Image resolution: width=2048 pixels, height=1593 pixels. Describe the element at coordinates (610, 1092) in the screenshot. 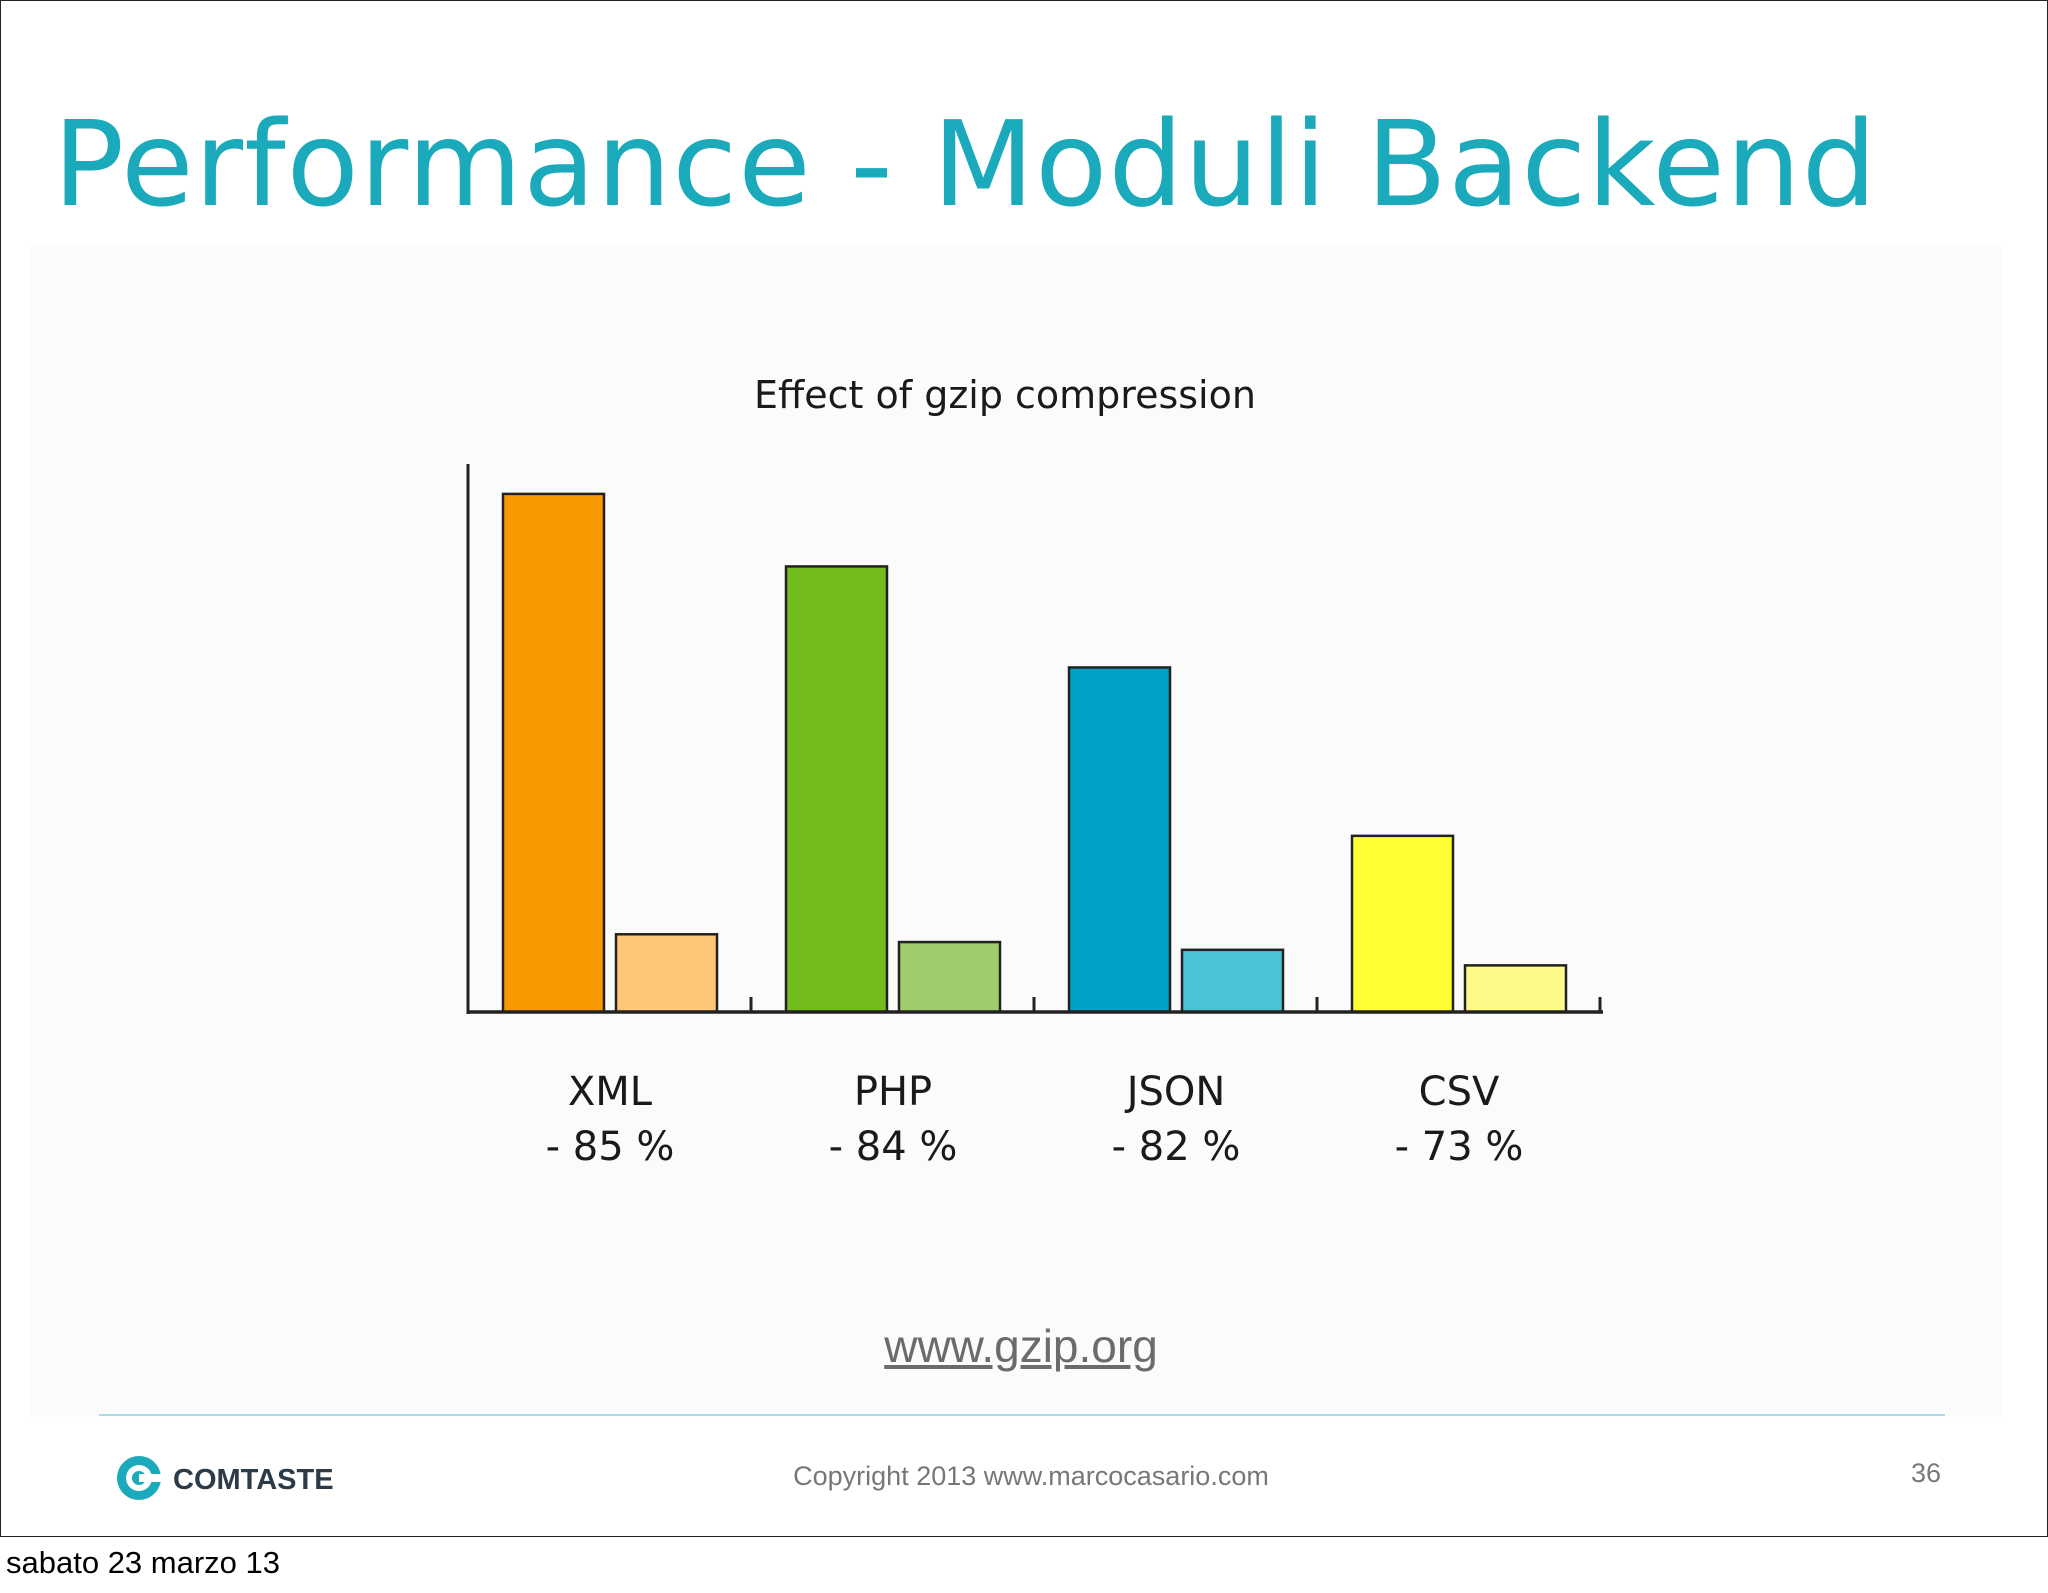

I see `x-tick-label-xml: XML` at that location.